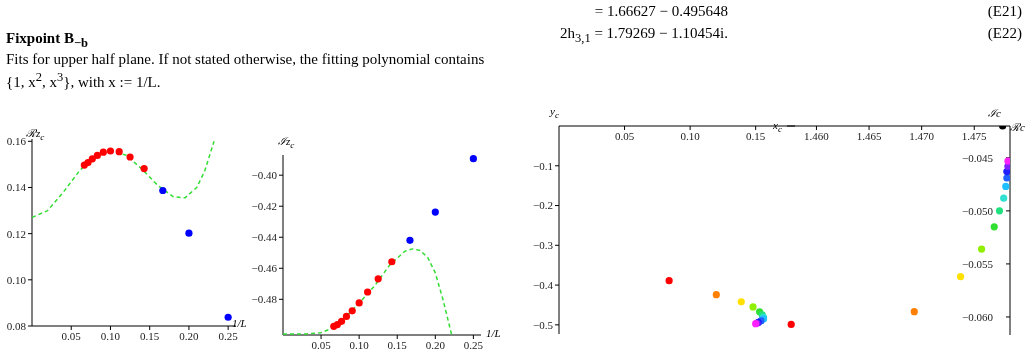  Describe the element at coordinates (264, 206) in the screenshot. I see `y-tick-label: −0.42` at that location.